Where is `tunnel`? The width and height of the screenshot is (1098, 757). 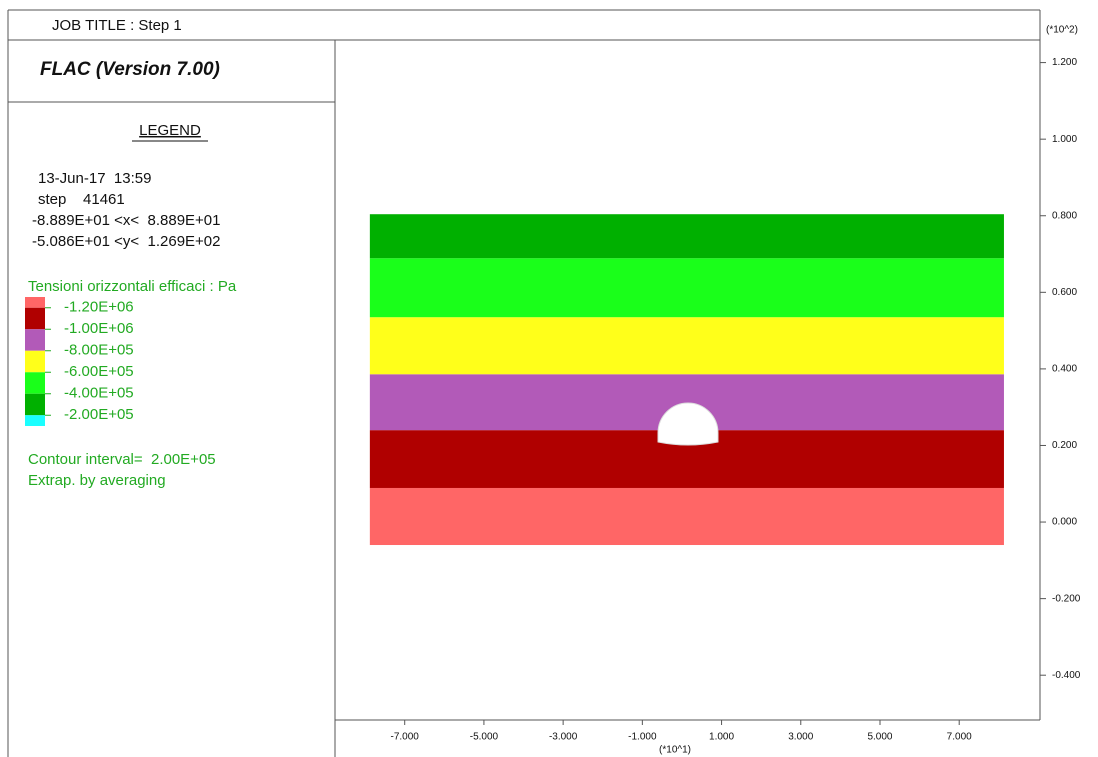
tunnel is located at coordinates (688, 424).